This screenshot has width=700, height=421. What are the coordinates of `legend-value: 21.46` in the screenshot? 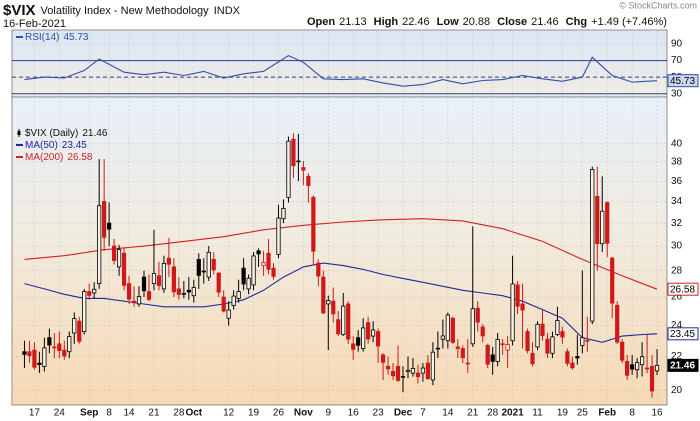 It's located at (94, 133).